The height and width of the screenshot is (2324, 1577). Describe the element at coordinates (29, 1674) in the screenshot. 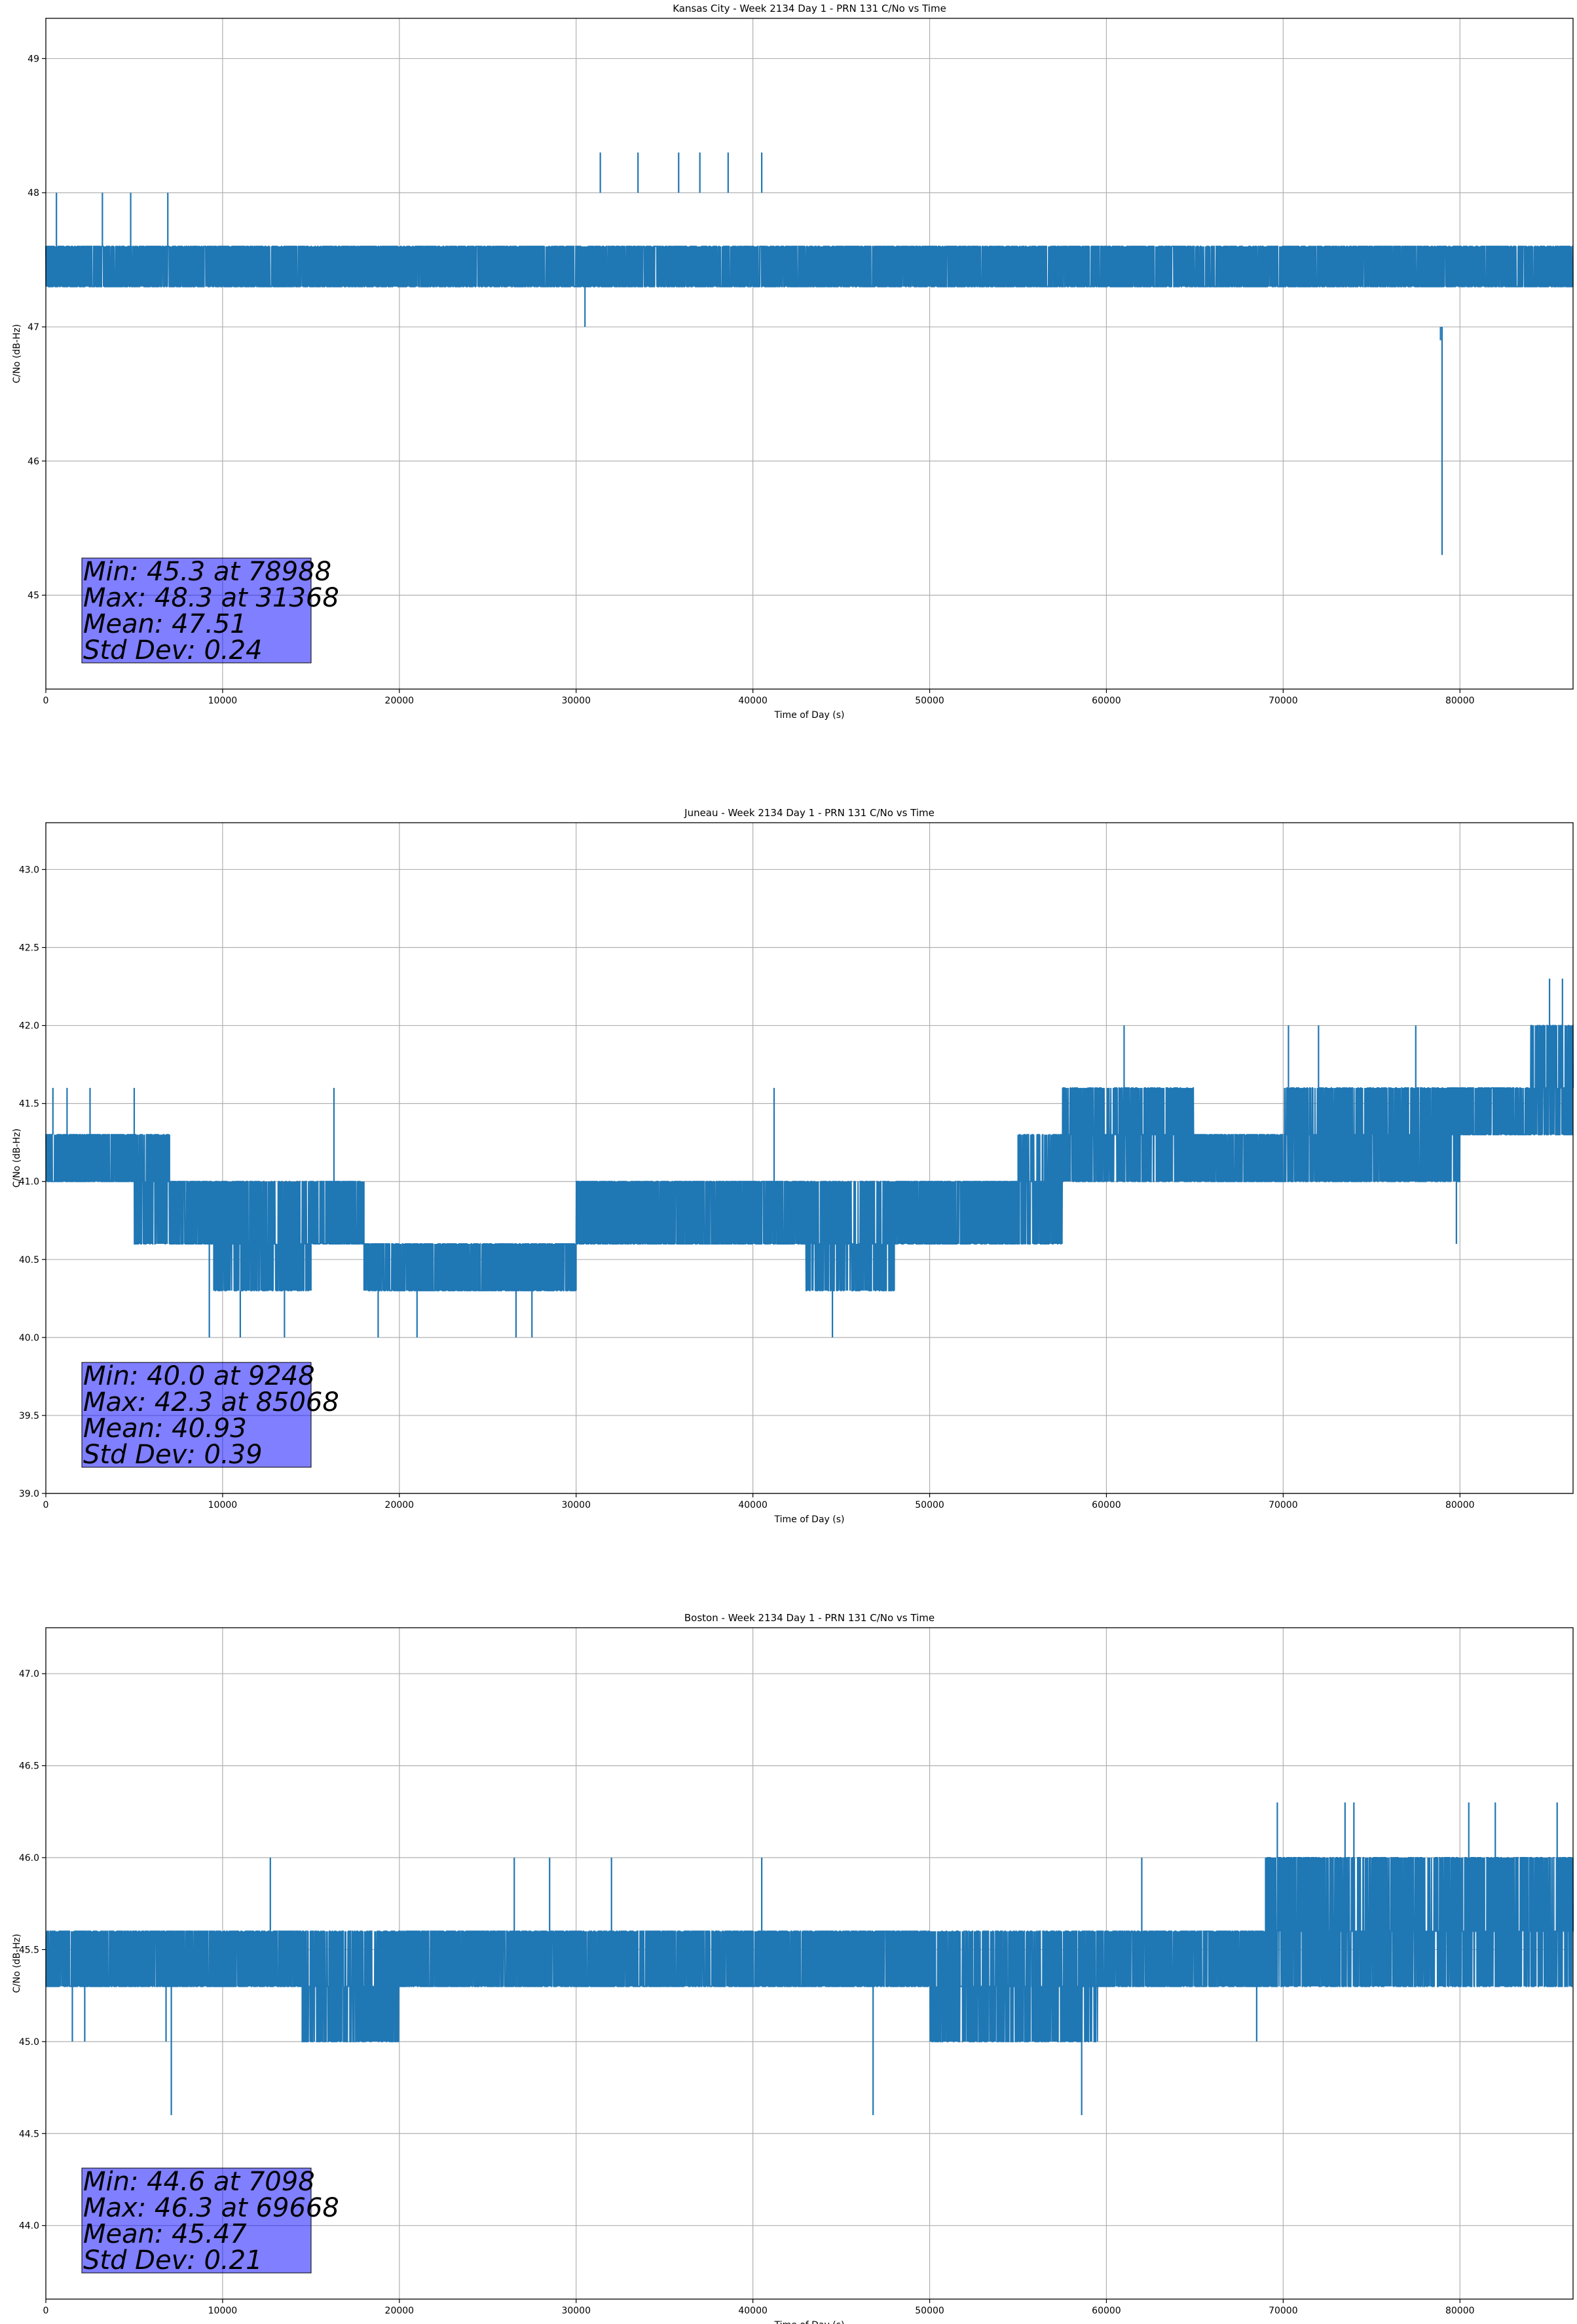

I see `y-tick-label: 47.0` at that location.